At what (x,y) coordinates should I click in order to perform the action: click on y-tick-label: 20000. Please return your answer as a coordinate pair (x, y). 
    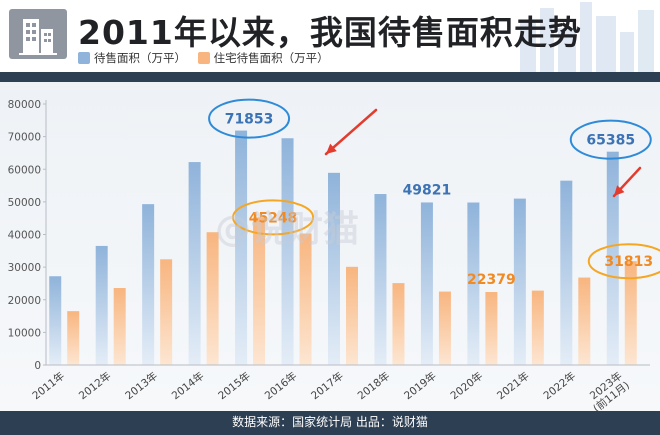
    Looking at the image, I should click on (24, 301).